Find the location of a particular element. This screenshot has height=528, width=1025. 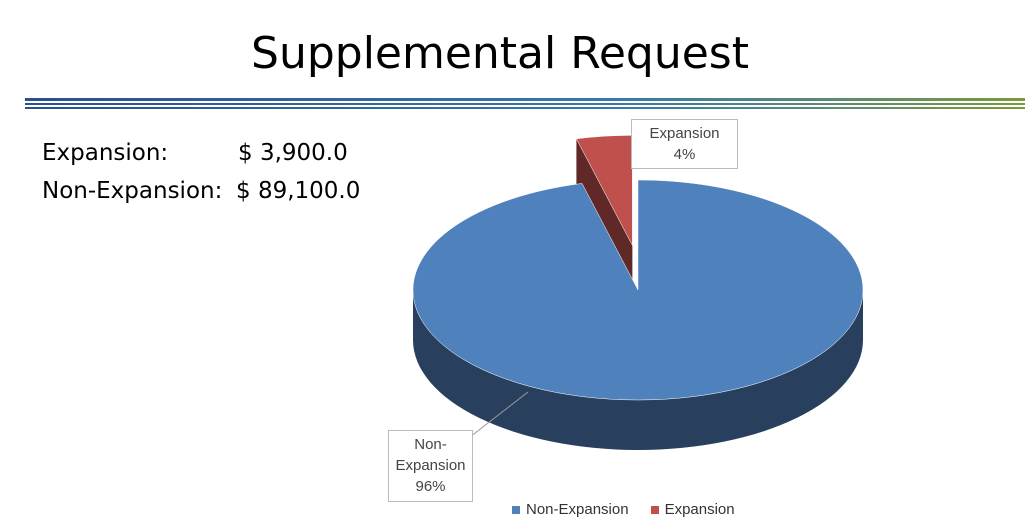

figure-amount: $ 3,900.0 is located at coordinates (293, 153).